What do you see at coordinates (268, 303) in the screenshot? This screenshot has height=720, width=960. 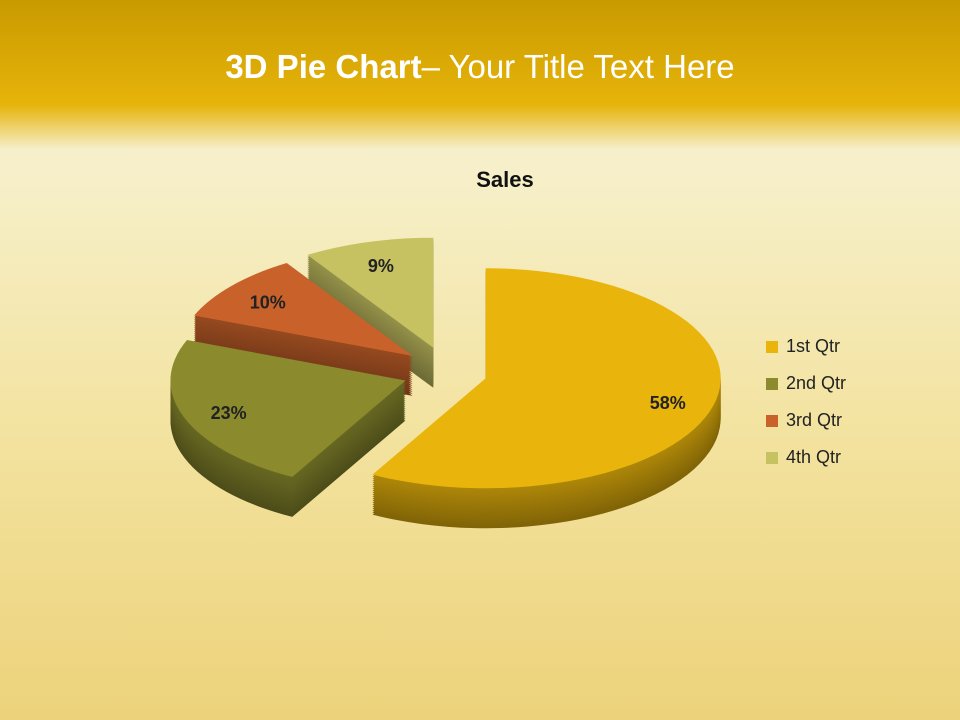 I see `data-label: 10%` at bounding box center [268, 303].